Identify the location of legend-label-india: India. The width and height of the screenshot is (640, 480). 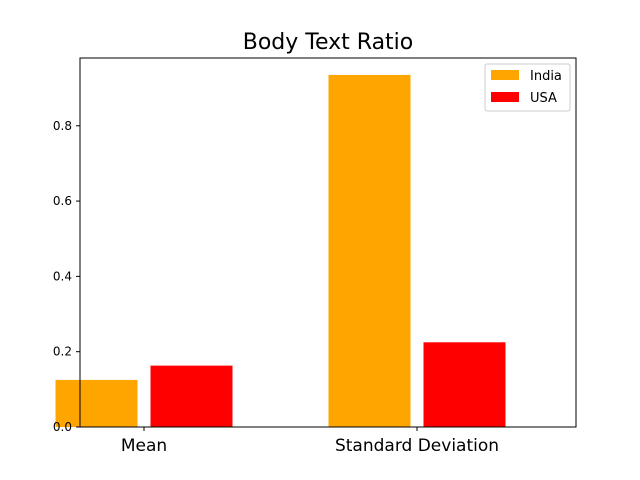
(546, 76).